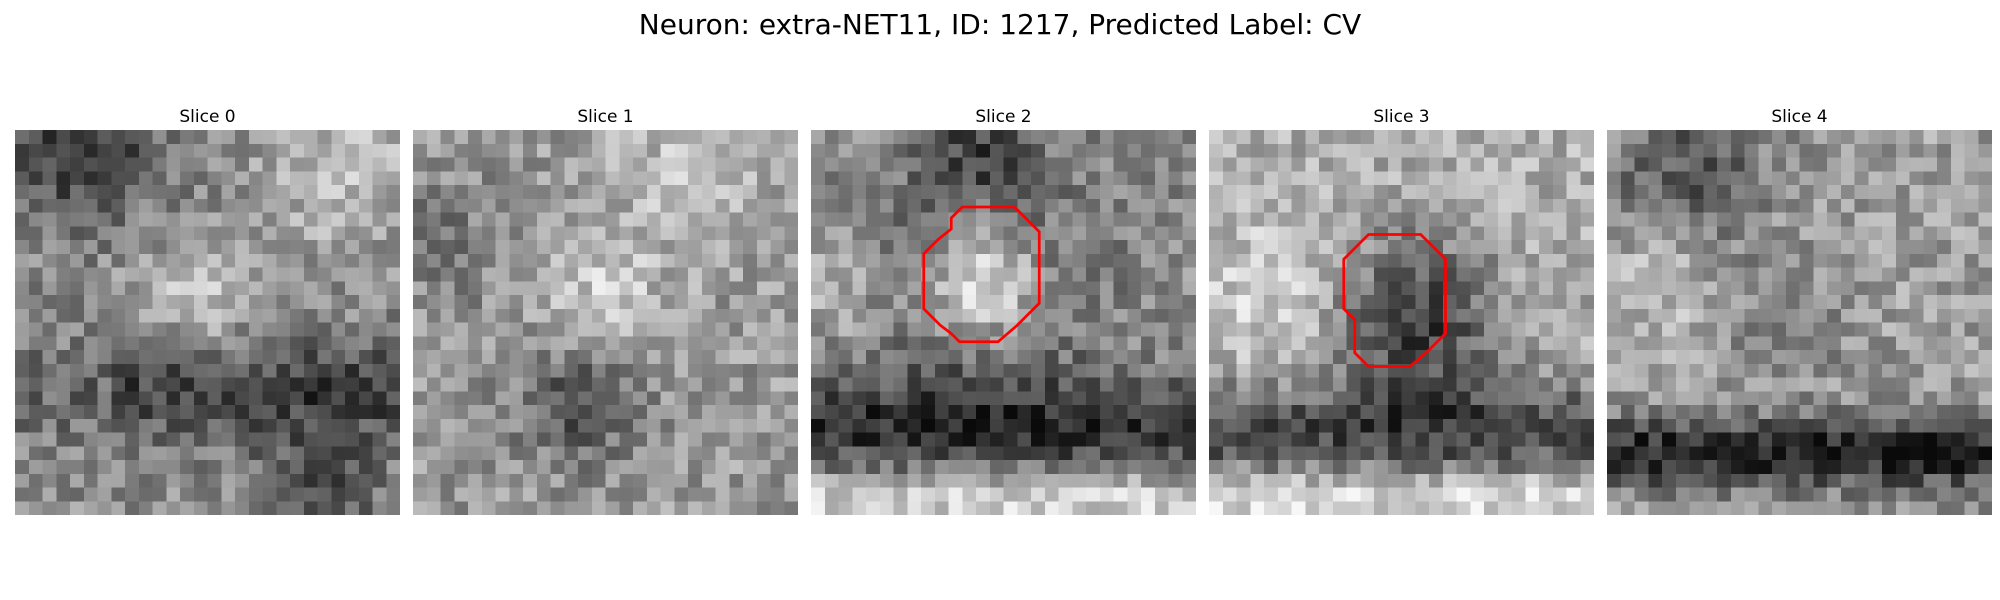 This screenshot has width=2000, height=600. I want to click on slice-title-0: Slice 0, so click(207, 117).